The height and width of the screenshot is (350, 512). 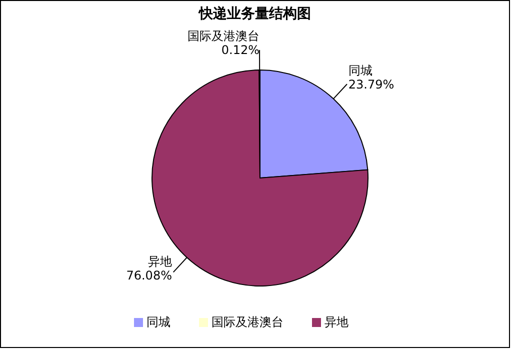 What do you see at coordinates (336, 322) in the screenshot?
I see `legend-label: 异地` at bounding box center [336, 322].